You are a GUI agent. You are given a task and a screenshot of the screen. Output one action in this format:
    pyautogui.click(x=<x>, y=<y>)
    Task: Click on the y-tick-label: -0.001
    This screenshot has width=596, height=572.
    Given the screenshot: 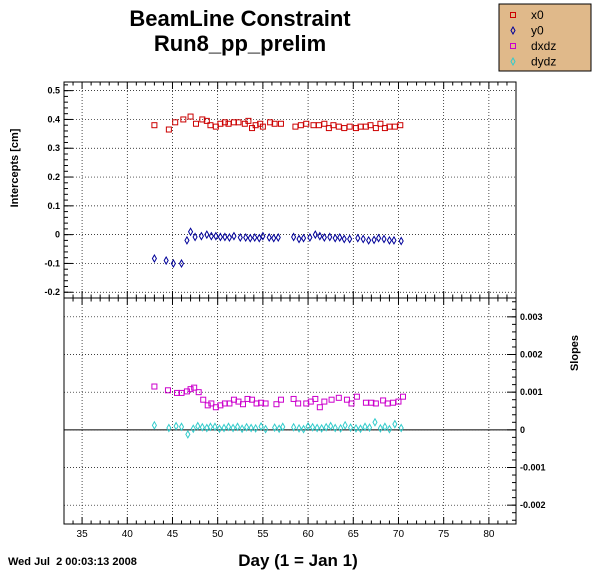 What is the action you would take?
    pyautogui.click(x=533, y=468)
    